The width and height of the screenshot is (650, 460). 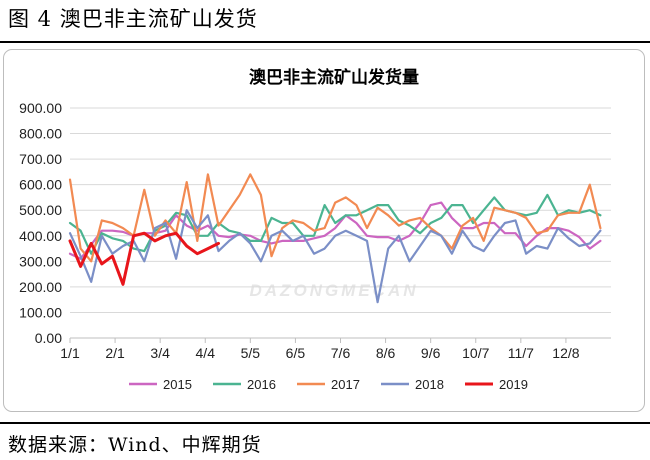 What do you see at coordinates (40, 185) in the screenshot?
I see `y-tick-label: 600.00` at bounding box center [40, 185].